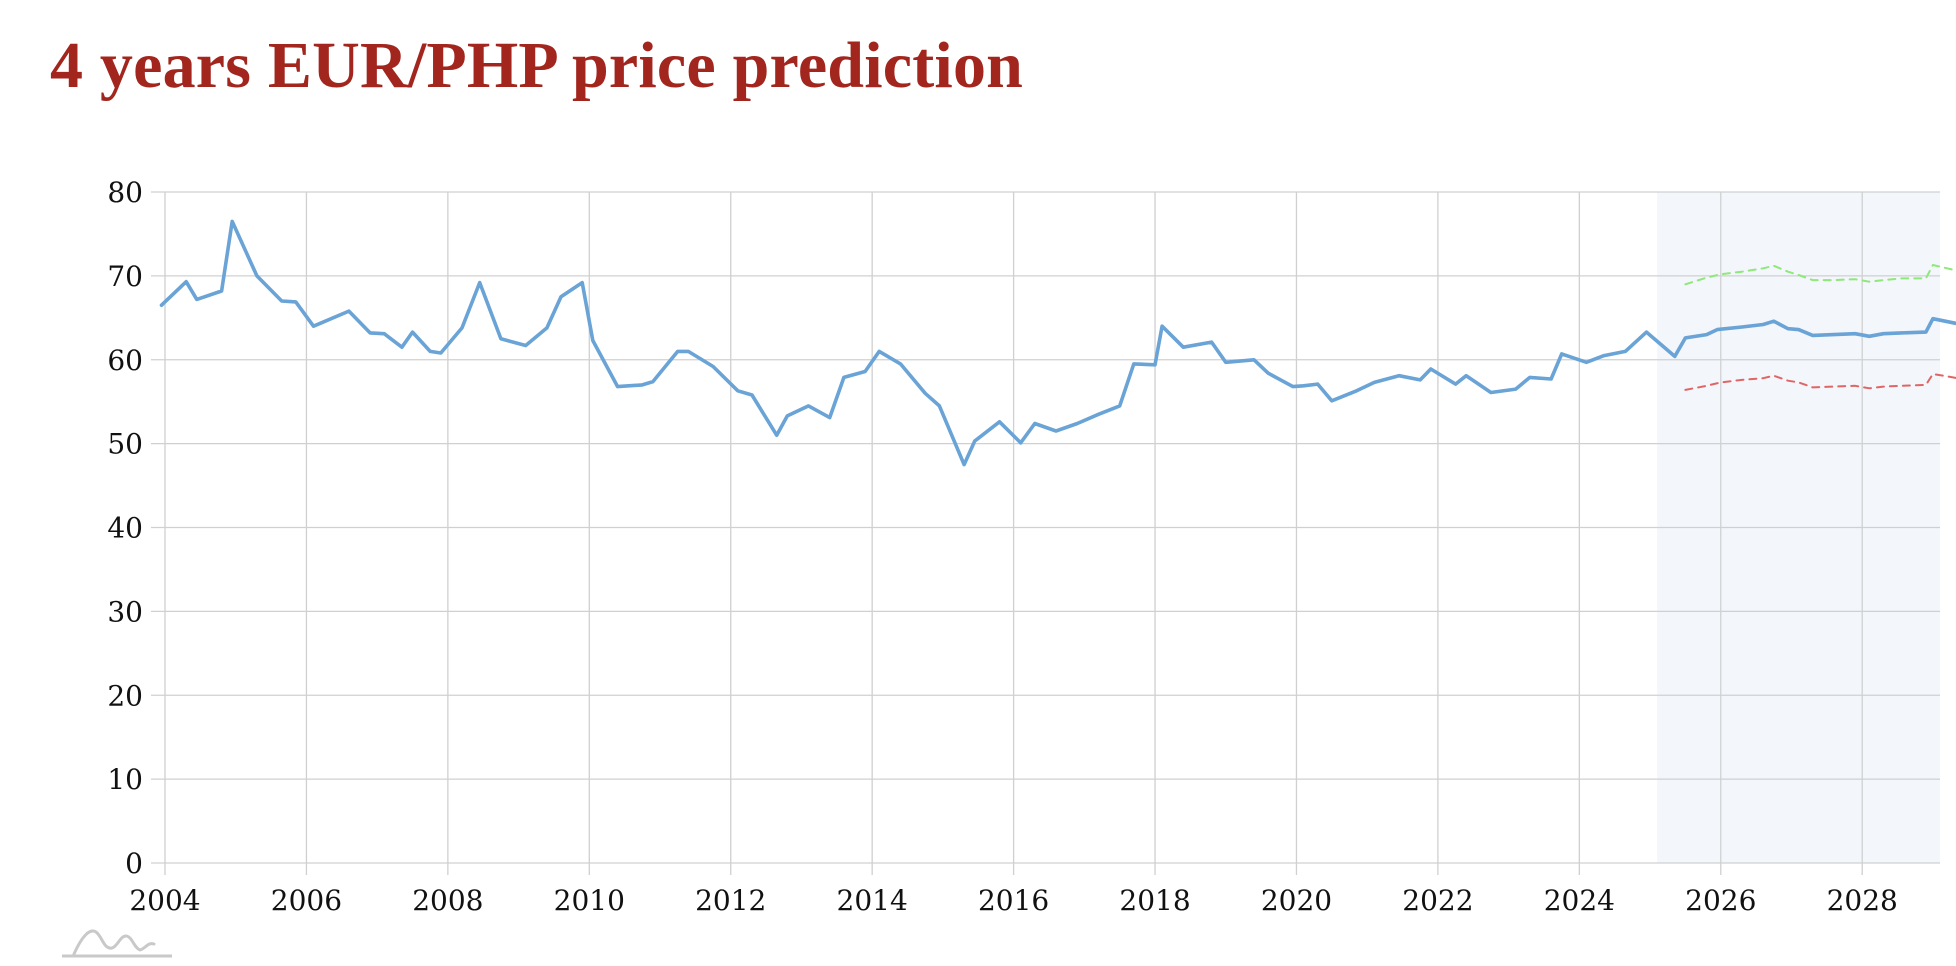  I want to click on y-tick-label: 0, so click(134, 863).